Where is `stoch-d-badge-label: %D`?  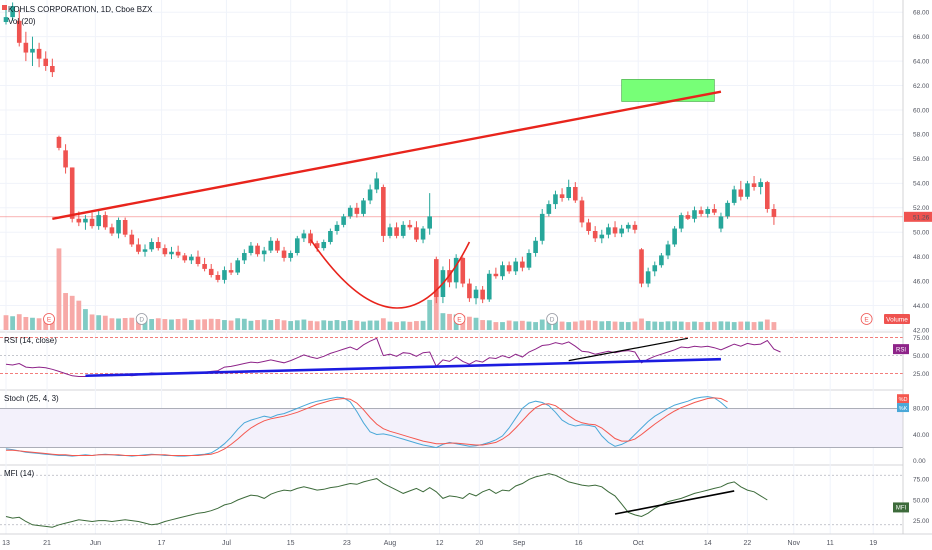 stoch-d-badge-label: %D is located at coordinates (903, 400).